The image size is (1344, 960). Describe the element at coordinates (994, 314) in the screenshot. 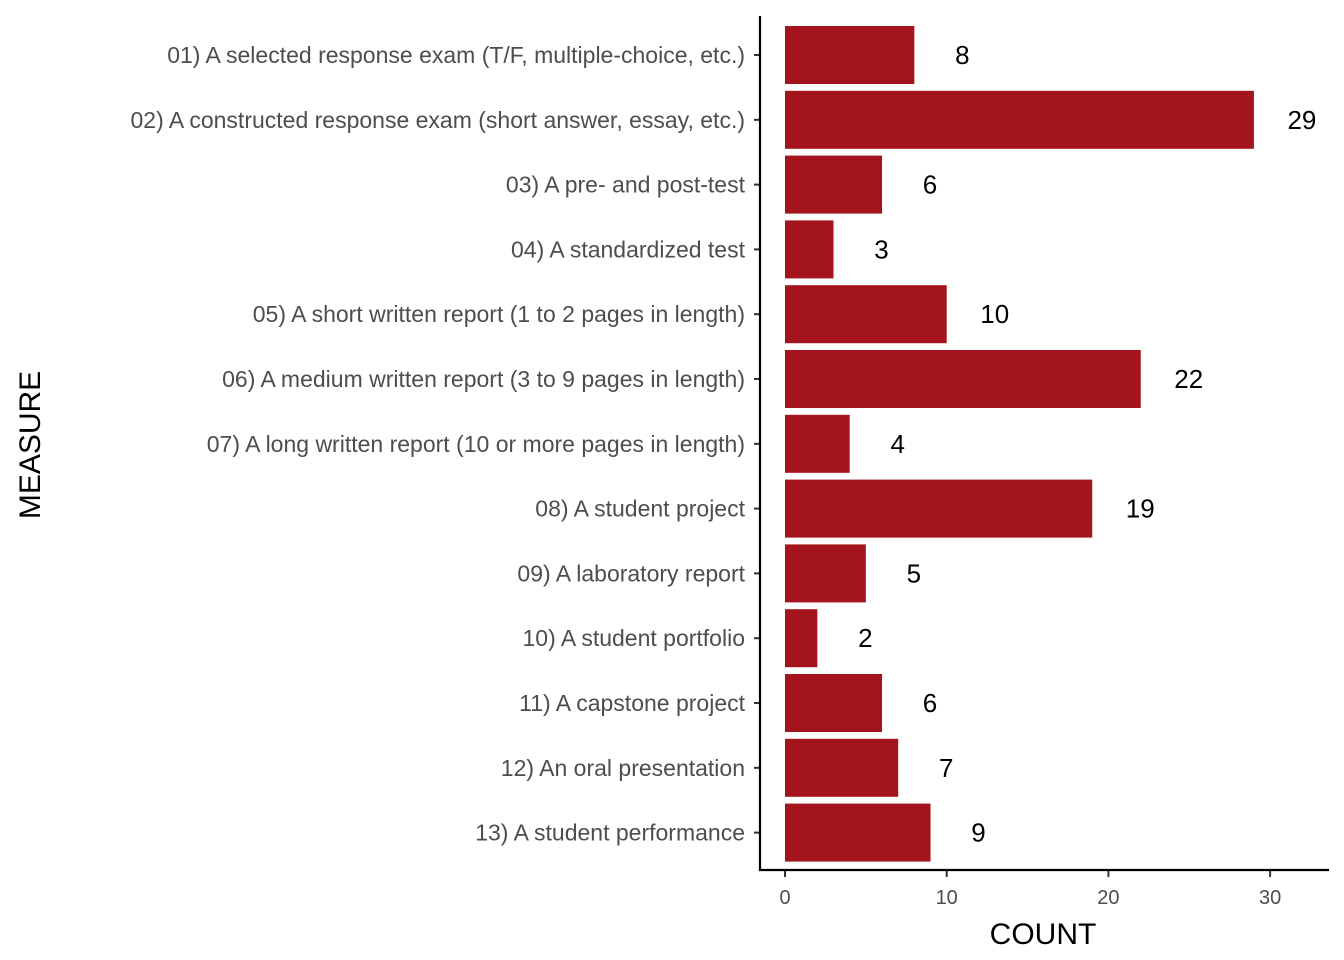

I see `bar-value-label: 10` at that location.